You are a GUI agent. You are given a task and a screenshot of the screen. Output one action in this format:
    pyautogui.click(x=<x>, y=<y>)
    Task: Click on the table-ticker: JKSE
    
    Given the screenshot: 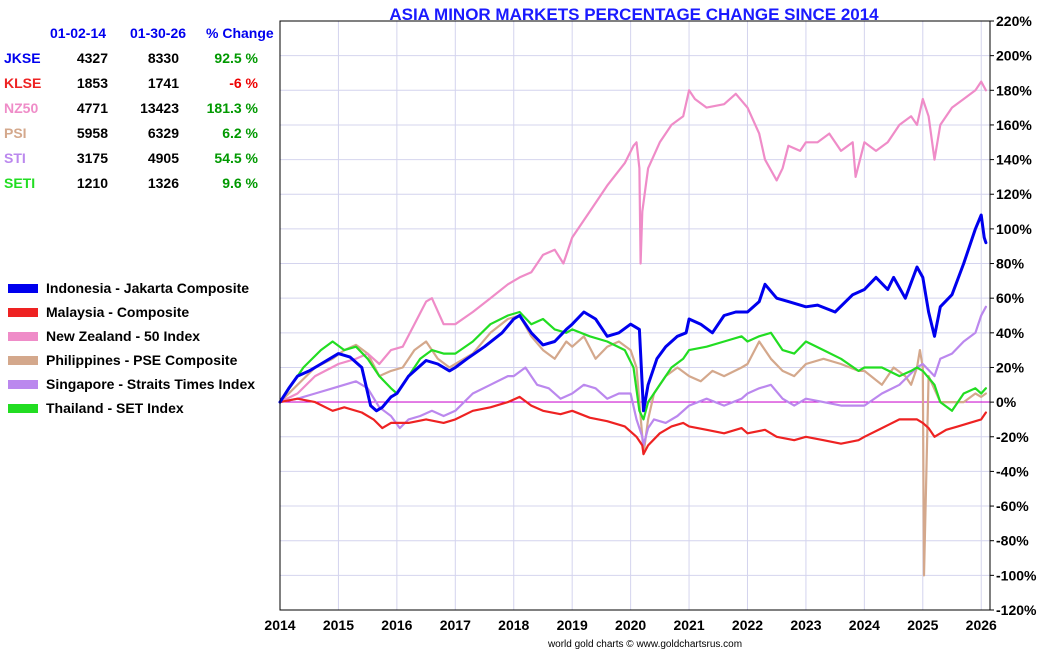 What is the action you would take?
    pyautogui.click(x=22, y=58)
    